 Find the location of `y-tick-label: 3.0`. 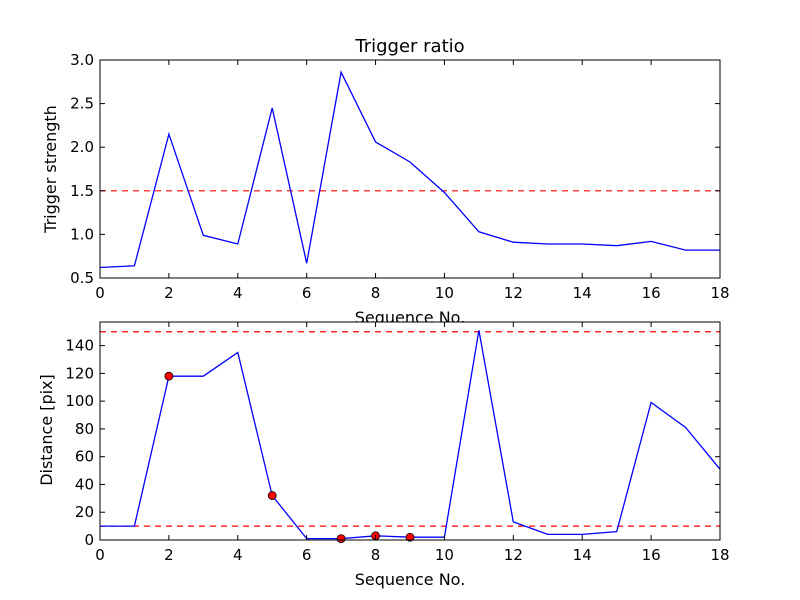

y-tick-label: 3.0 is located at coordinates (82, 60).